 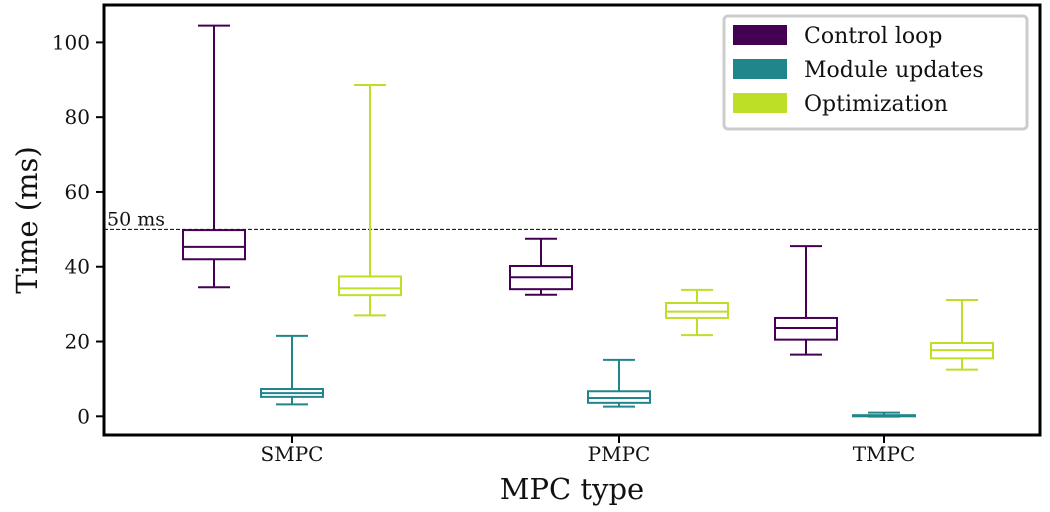 I want to click on legend-swatch-optimization, so click(x=760, y=103).